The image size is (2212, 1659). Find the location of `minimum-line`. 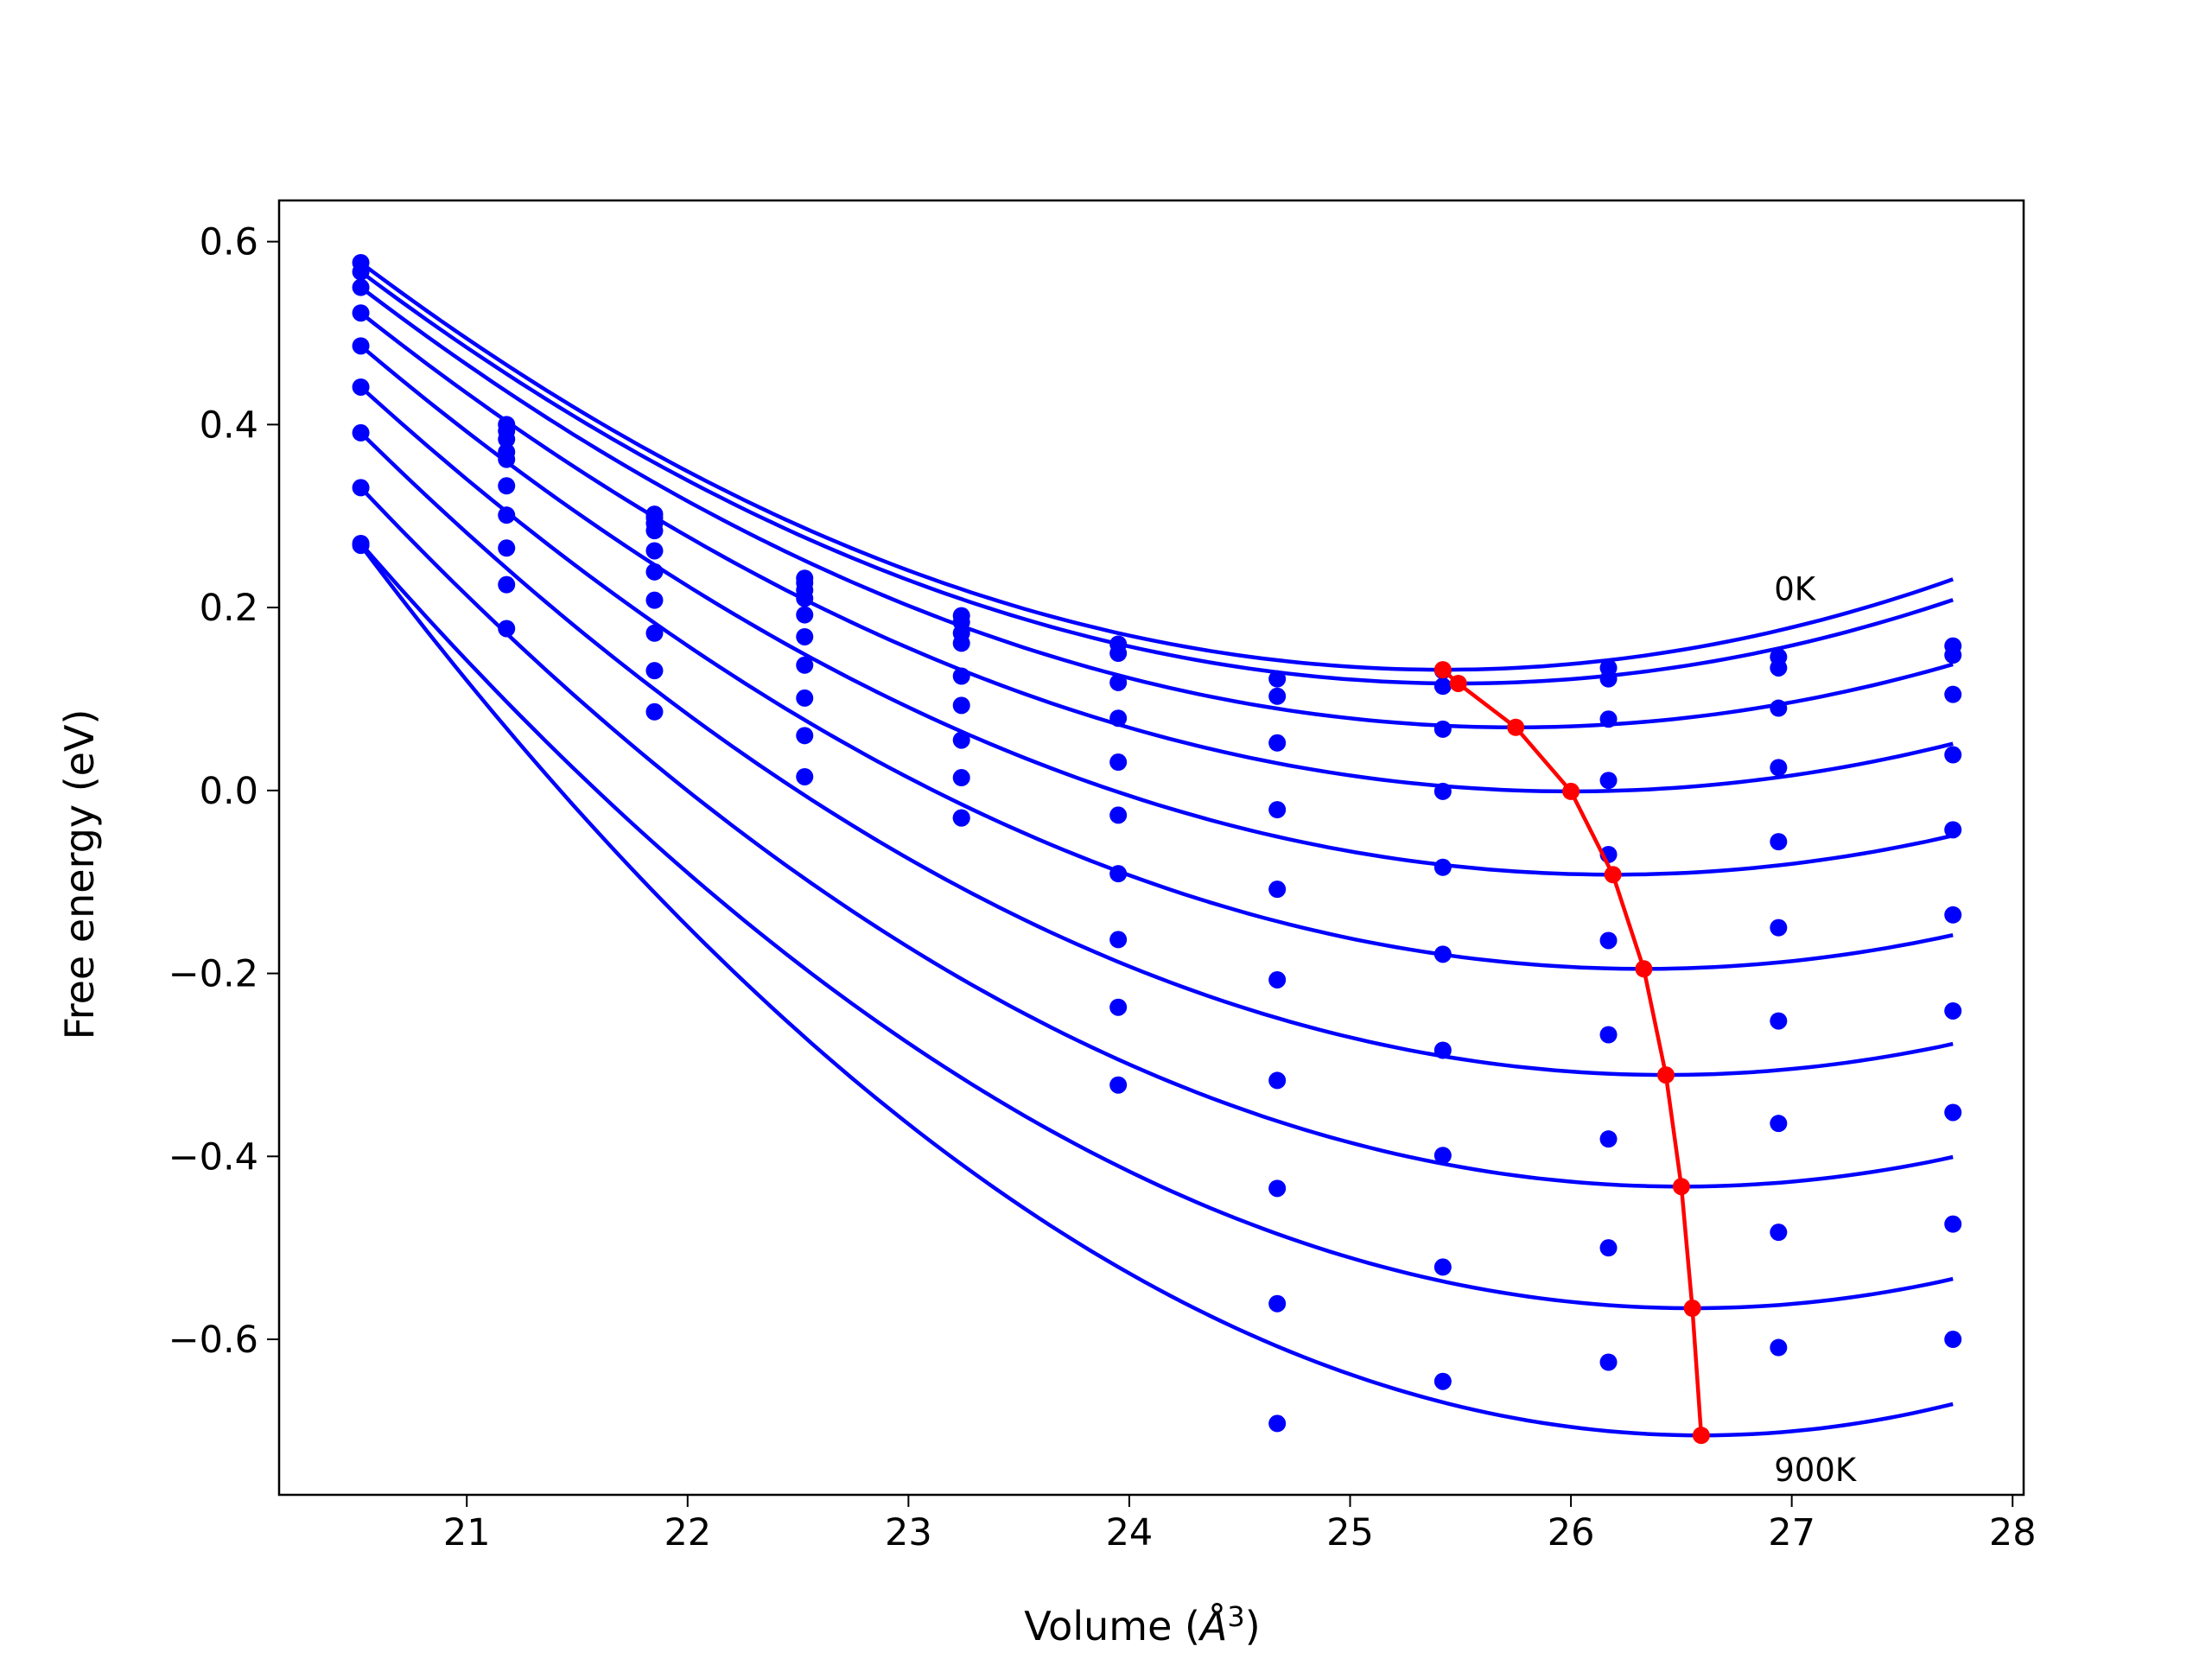

minimum-line is located at coordinates (1572, 1052).